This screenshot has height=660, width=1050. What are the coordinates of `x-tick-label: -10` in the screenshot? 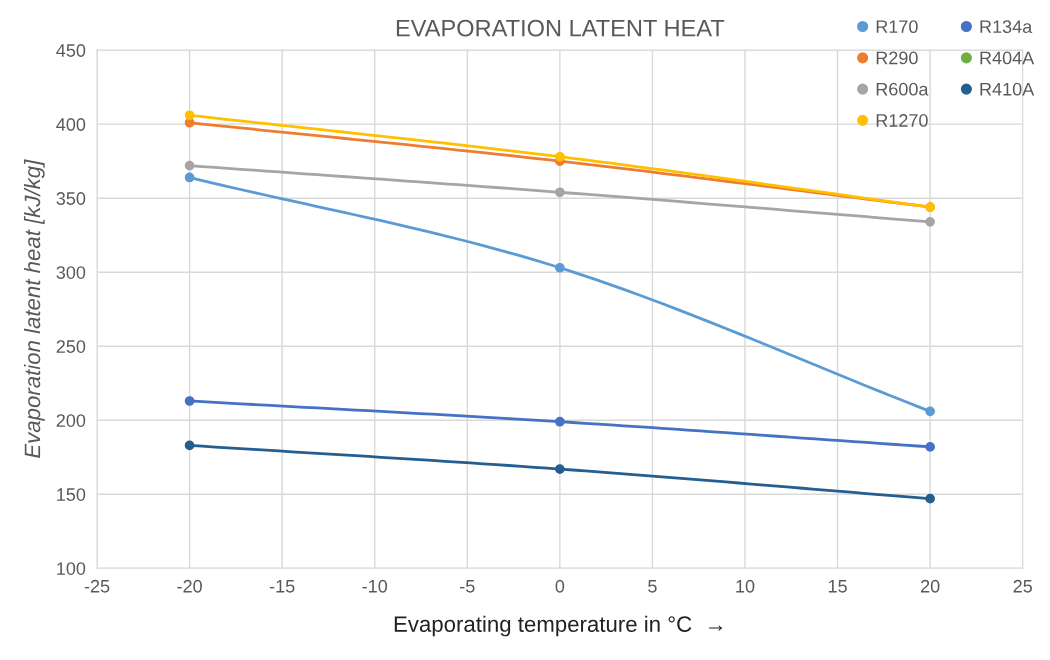 It's located at (375, 586).